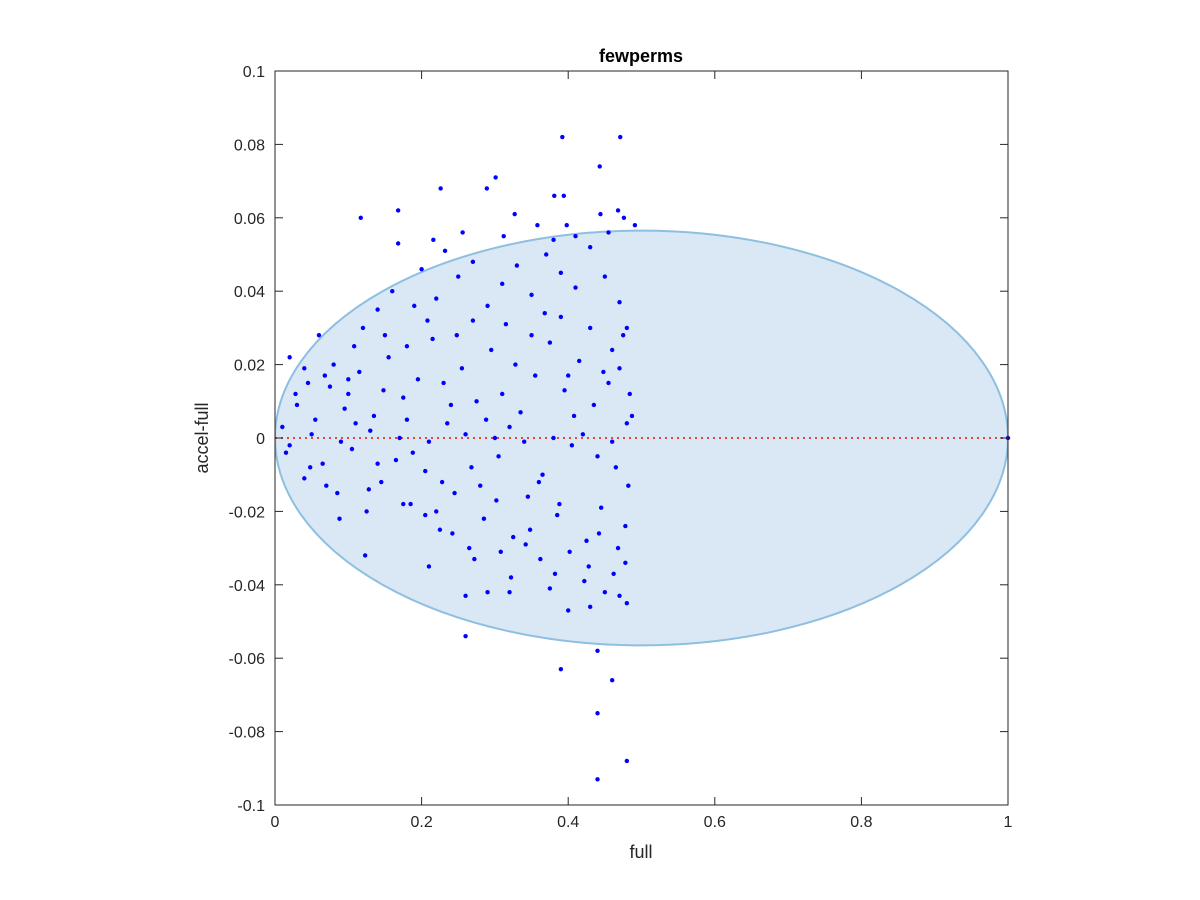 Image resolution: width=1200 pixels, height=900 pixels. Describe the element at coordinates (247, 586) in the screenshot. I see `y-tick-label: -0.04` at that location.